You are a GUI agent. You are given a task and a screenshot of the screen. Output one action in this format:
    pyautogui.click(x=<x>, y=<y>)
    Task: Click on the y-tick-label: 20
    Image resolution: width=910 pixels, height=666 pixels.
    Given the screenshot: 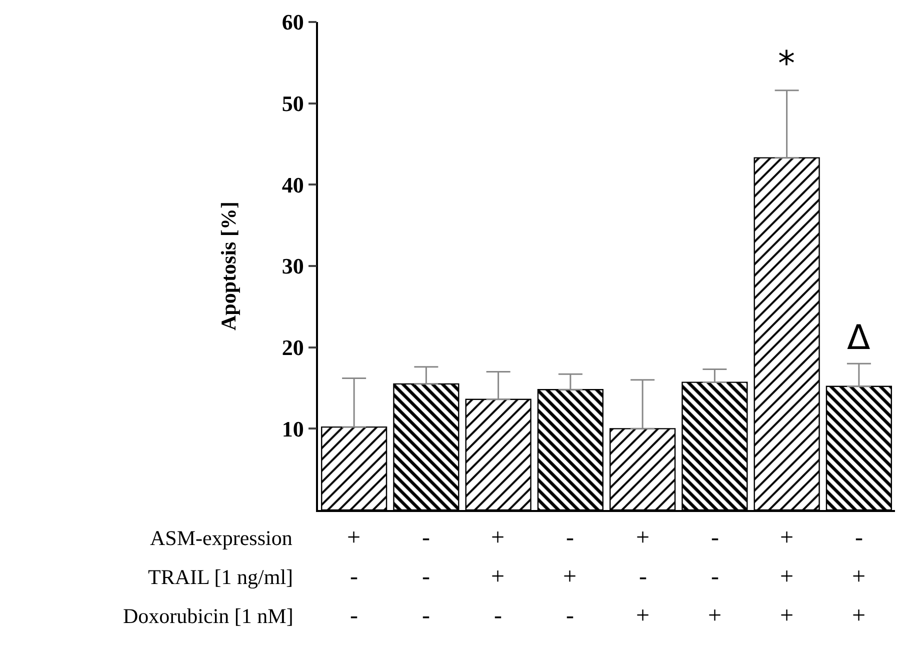 What is the action you would take?
    pyautogui.click(x=293, y=347)
    